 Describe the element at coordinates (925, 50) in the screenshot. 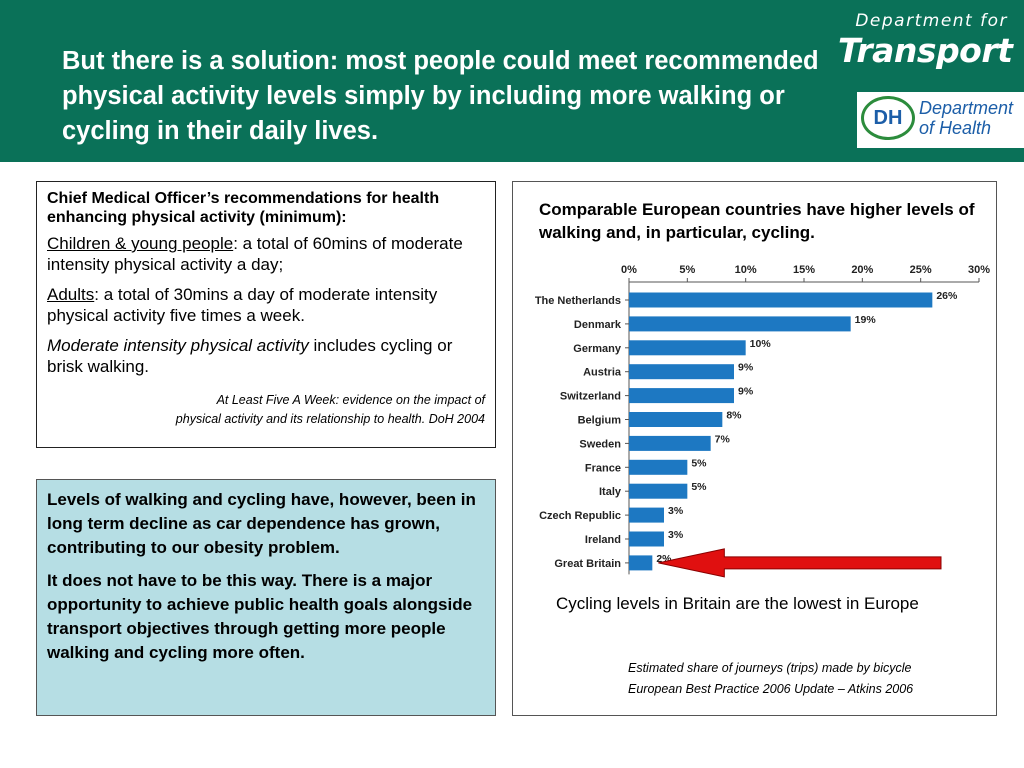

I see `dft-logo-main: Transport` at that location.